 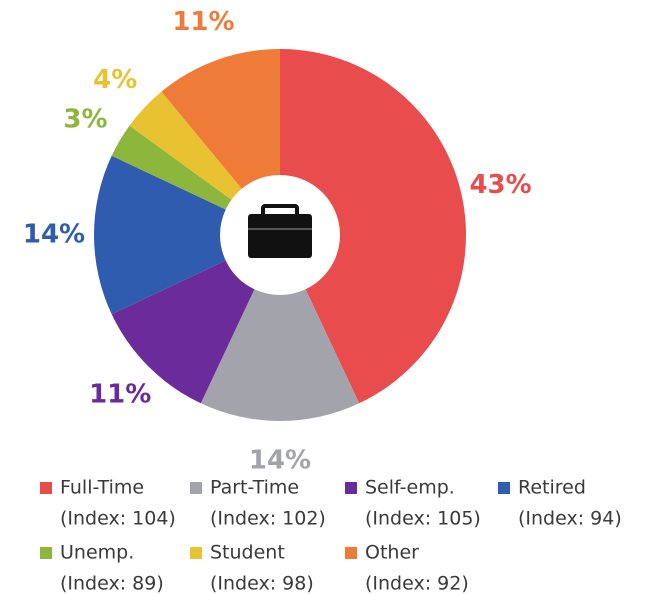 I want to click on legend-note: (Index: 92), so click(x=417, y=583).